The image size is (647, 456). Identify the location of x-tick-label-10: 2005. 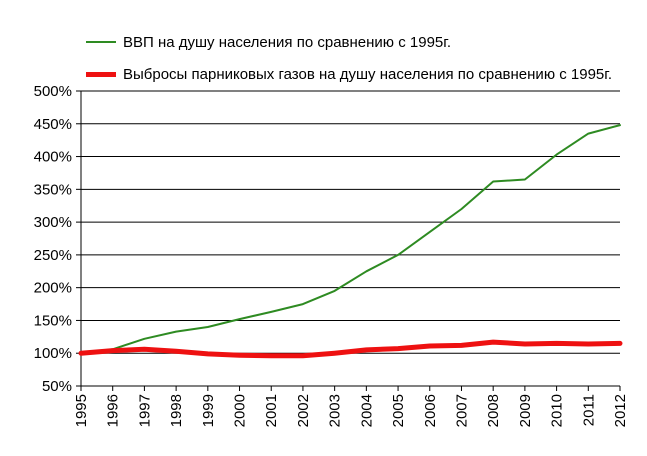
(398, 410).